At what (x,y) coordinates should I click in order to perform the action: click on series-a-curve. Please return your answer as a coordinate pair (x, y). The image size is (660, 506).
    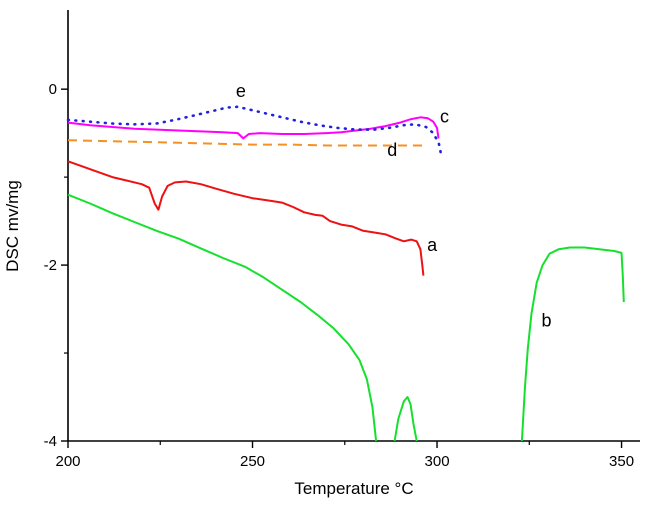
    Looking at the image, I should click on (246, 218).